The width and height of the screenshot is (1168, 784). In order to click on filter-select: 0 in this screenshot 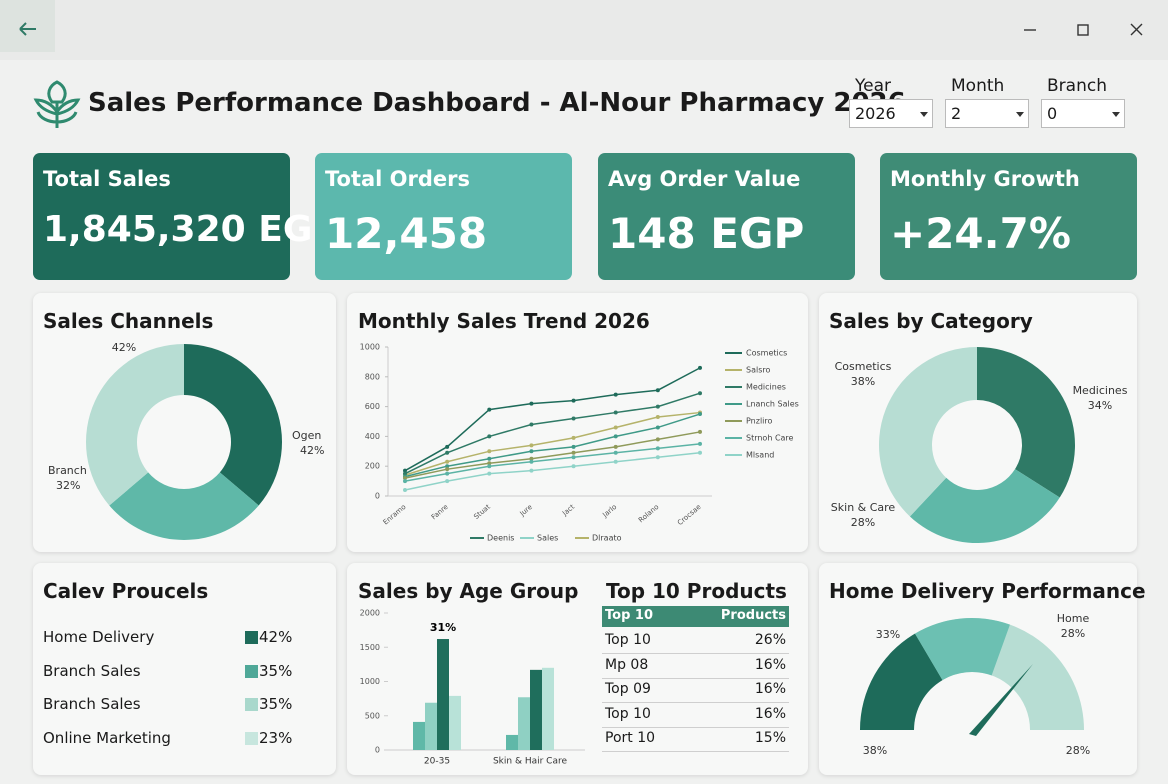, I will do `click(1083, 113)`.